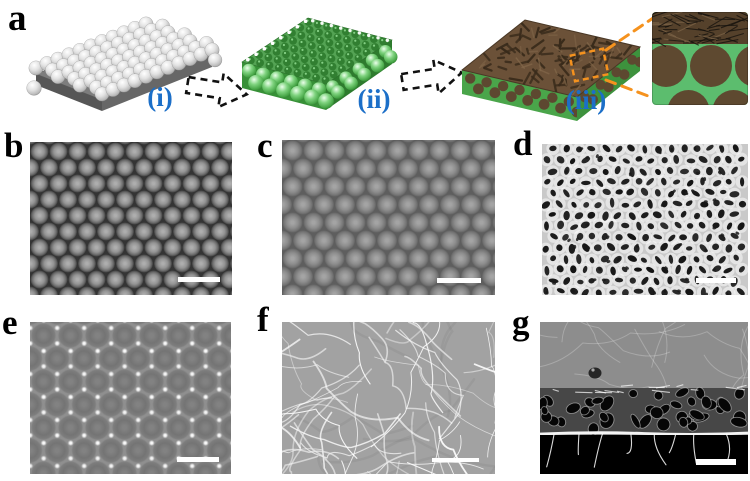  I want to click on panel-label-c: c, so click(265, 145).